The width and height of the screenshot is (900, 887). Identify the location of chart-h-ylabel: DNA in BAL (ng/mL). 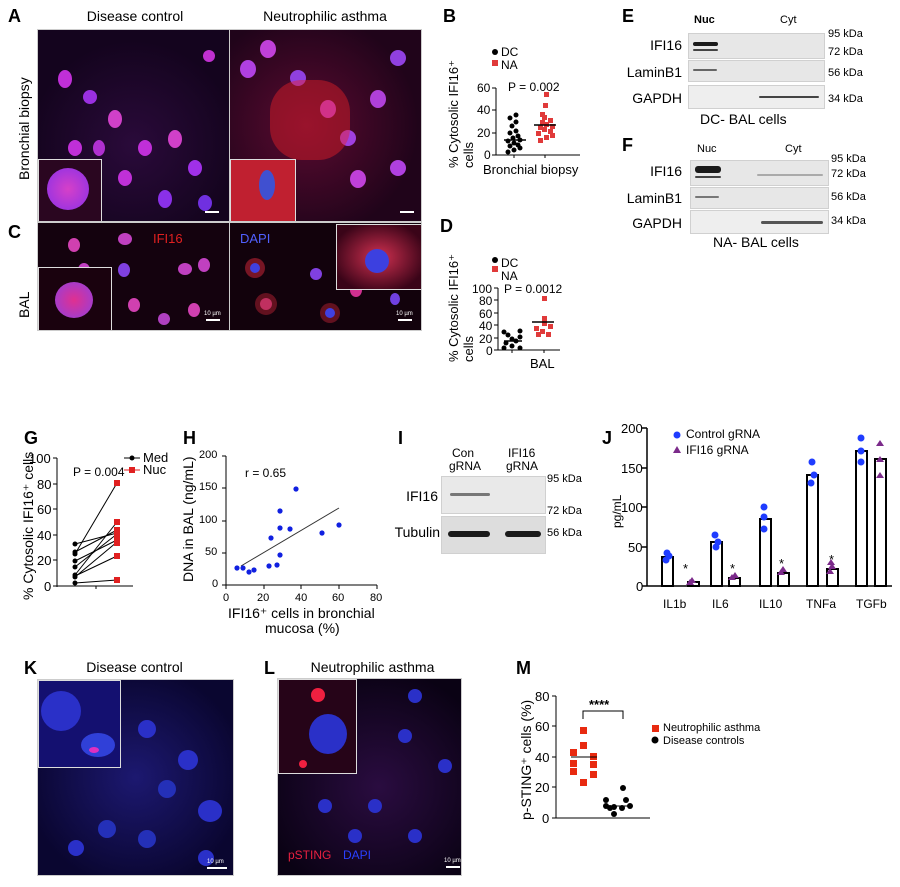
(188, 519).